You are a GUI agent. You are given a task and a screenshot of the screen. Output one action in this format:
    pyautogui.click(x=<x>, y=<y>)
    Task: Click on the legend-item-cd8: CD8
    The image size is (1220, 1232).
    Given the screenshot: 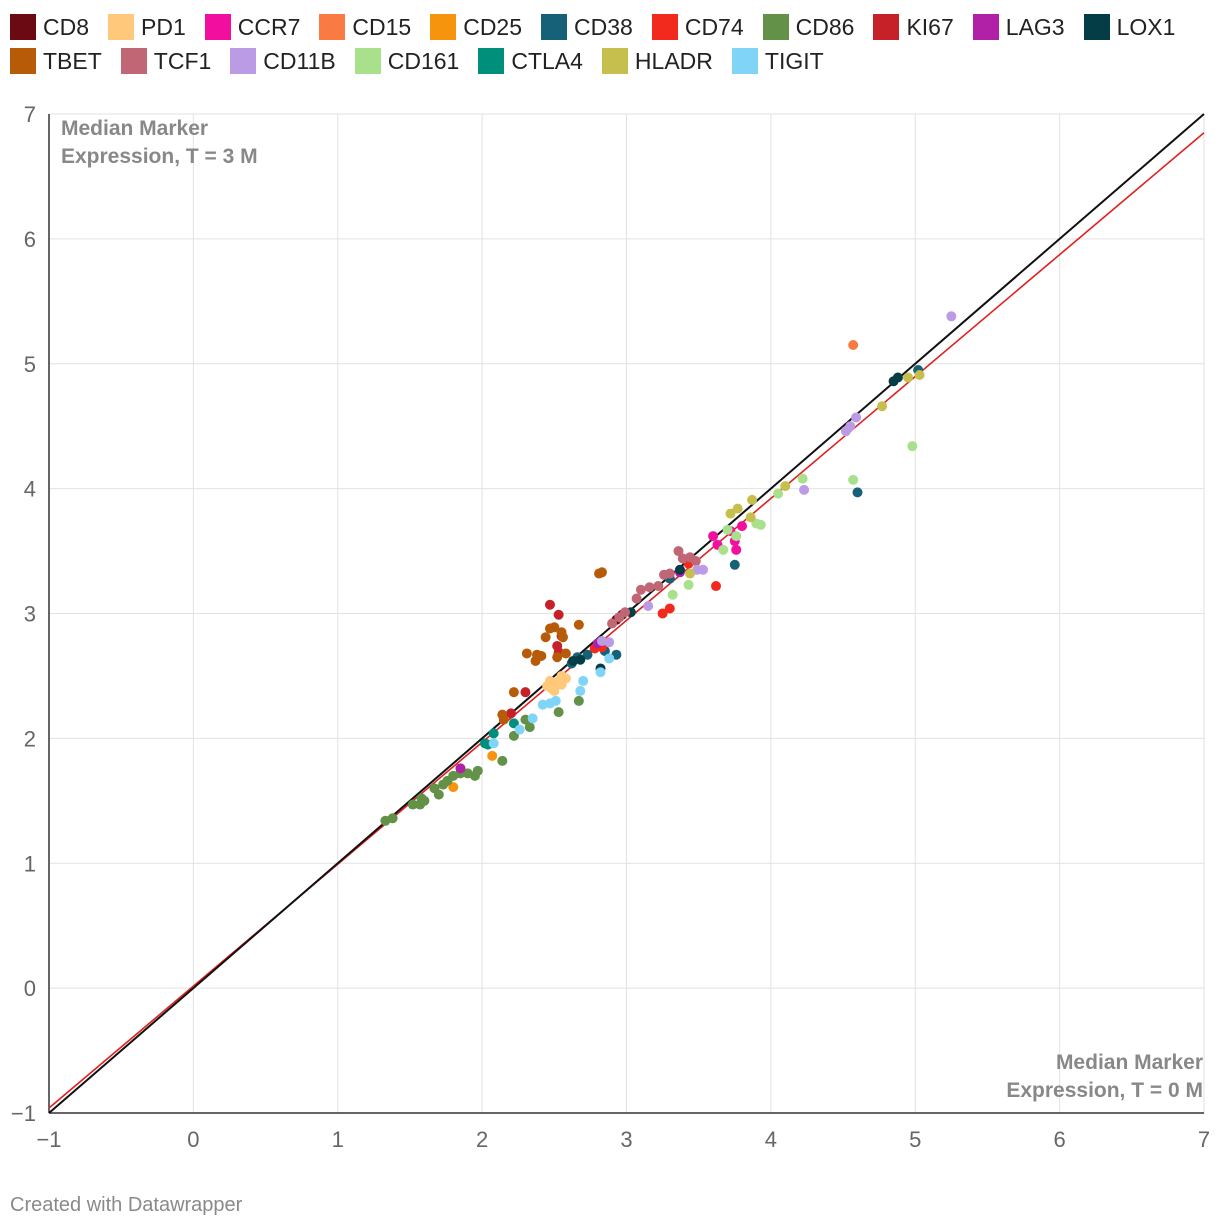 What is the action you would take?
    pyautogui.click(x=49, y=27)
    